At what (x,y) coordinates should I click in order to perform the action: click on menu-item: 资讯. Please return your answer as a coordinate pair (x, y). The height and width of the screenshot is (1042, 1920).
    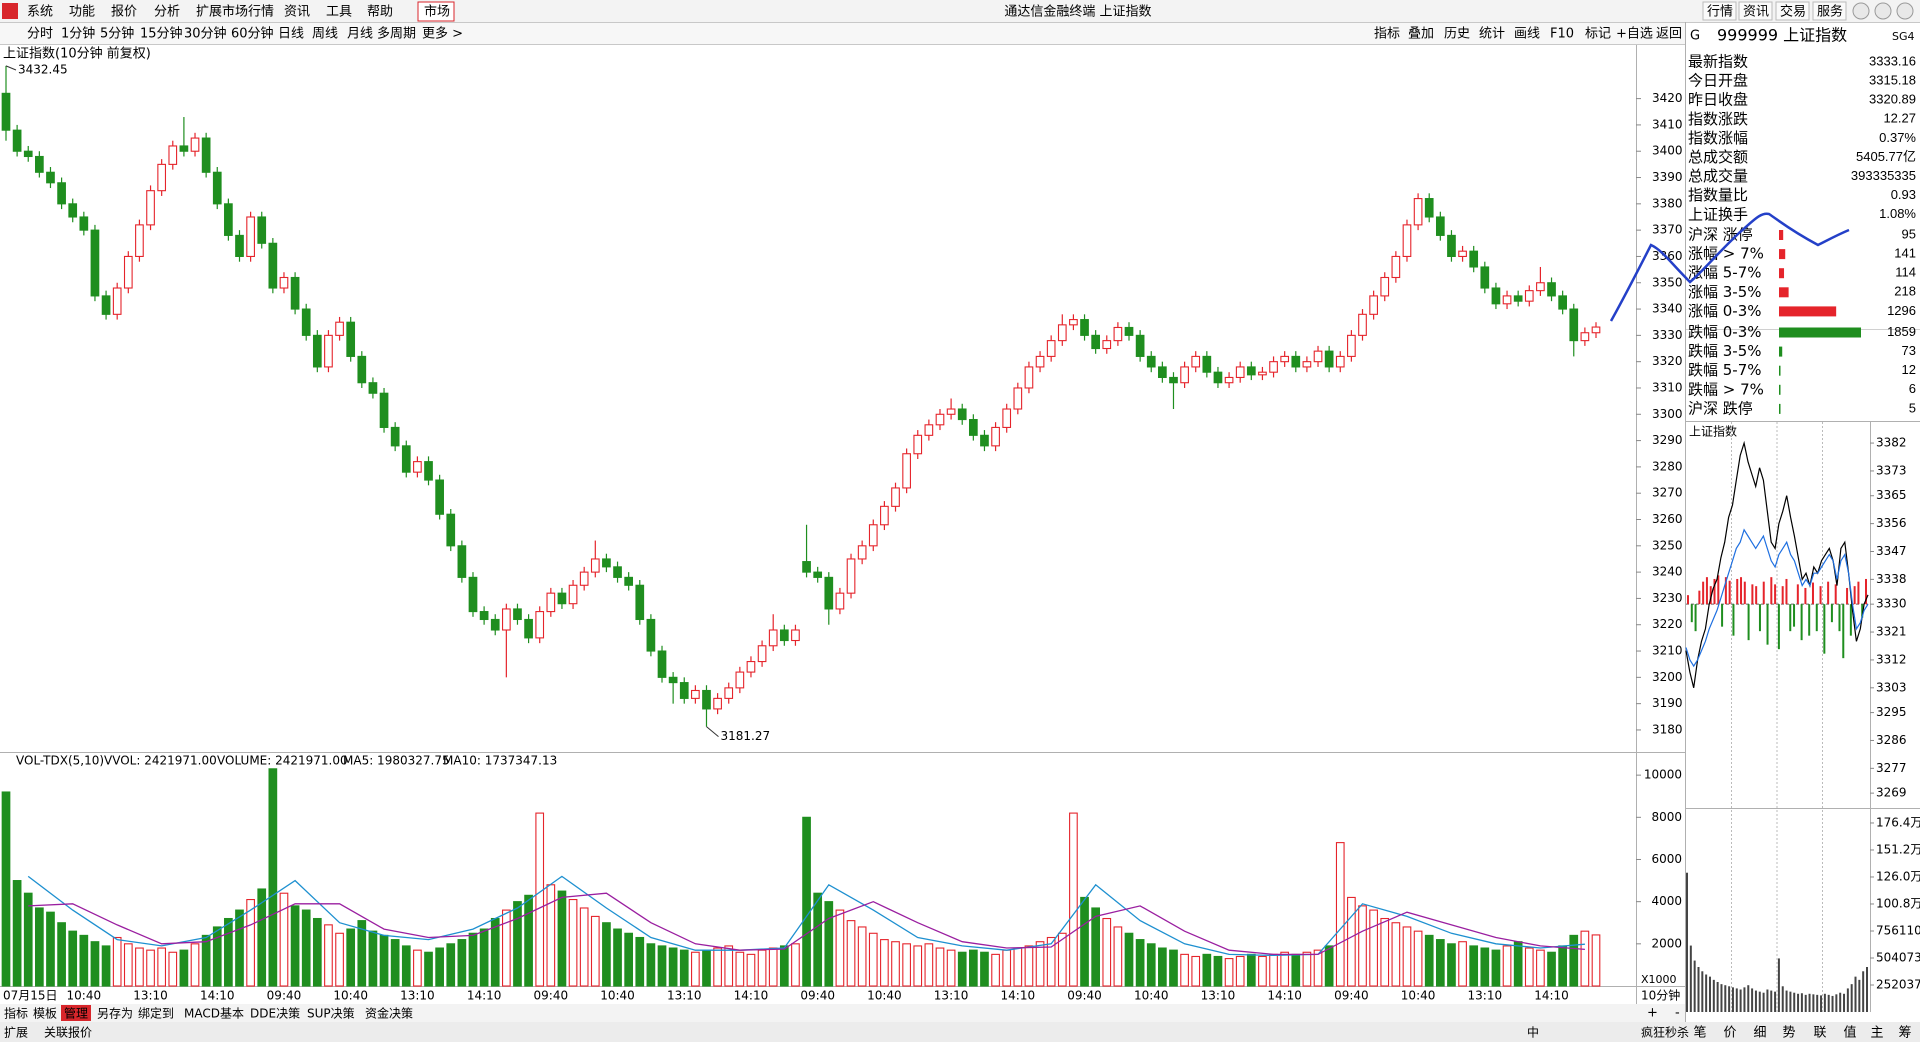
    Looking at the image, I should click on (297, 12).